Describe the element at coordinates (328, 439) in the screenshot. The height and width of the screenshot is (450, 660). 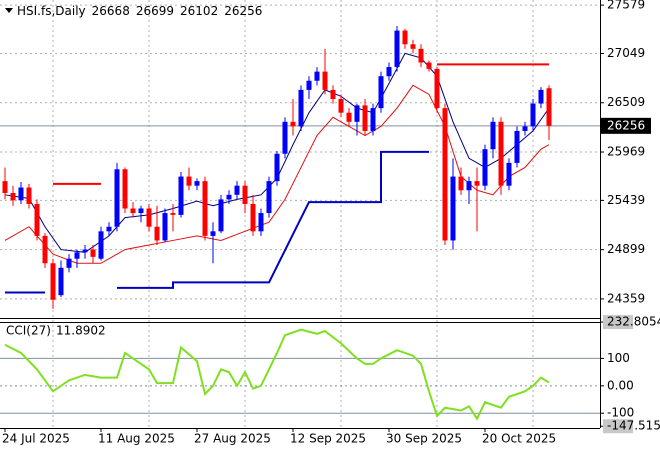
I see `x-tick-label: 12 Sep 2025` at that location.